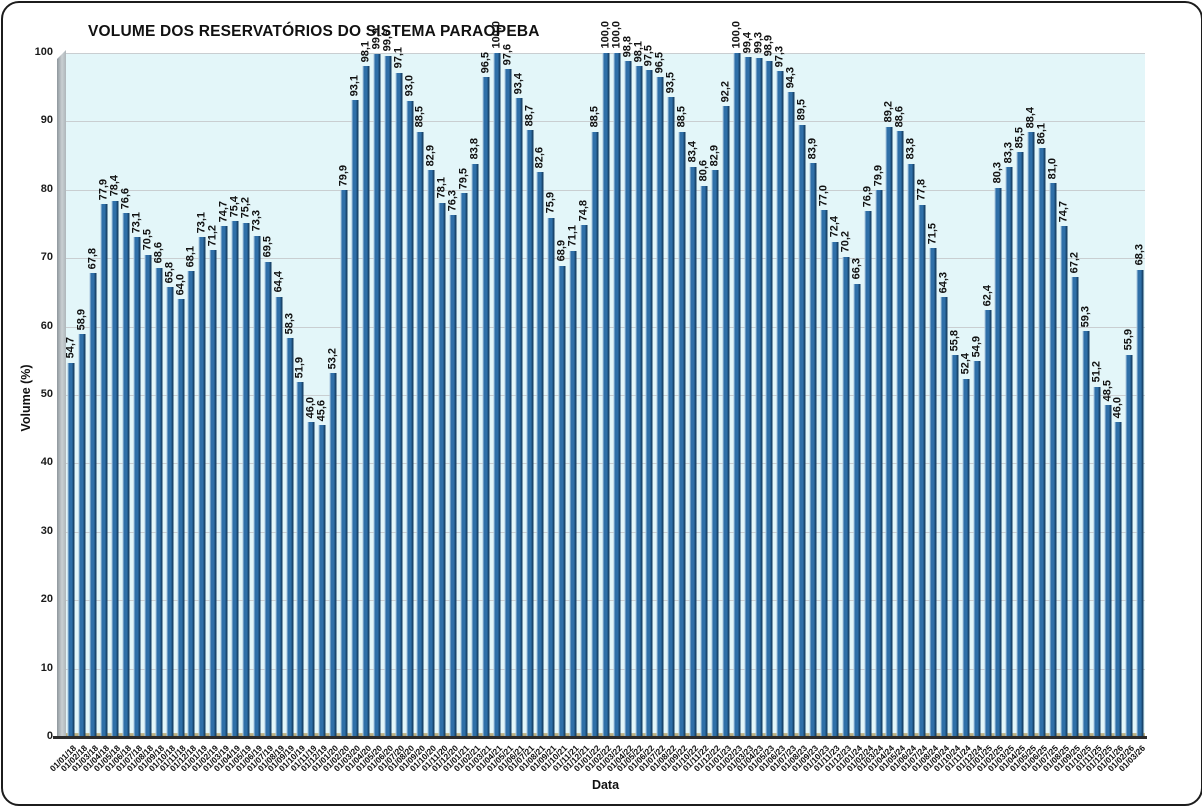  What do you see at coordinates (212, 235) in the screenshot?
I see `bar-value-label: 71,2` at bounding box center [212, 235].